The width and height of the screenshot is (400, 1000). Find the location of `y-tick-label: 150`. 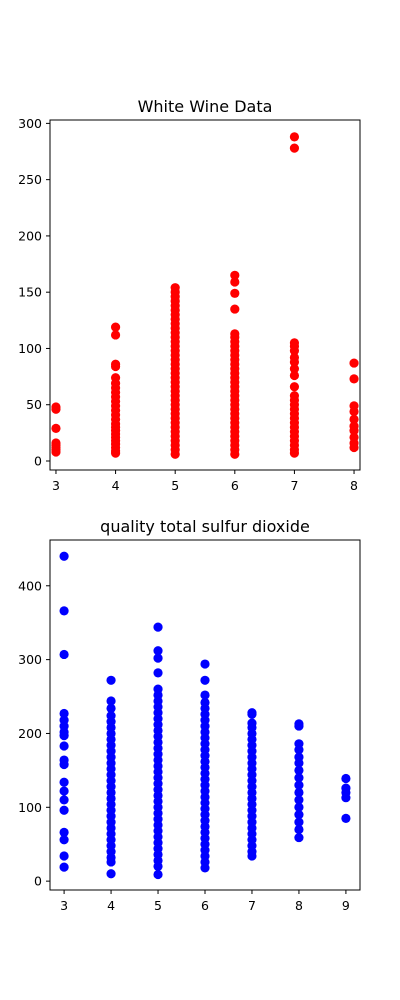

y-tick-label: 150 is located at coordinates (30, 292).